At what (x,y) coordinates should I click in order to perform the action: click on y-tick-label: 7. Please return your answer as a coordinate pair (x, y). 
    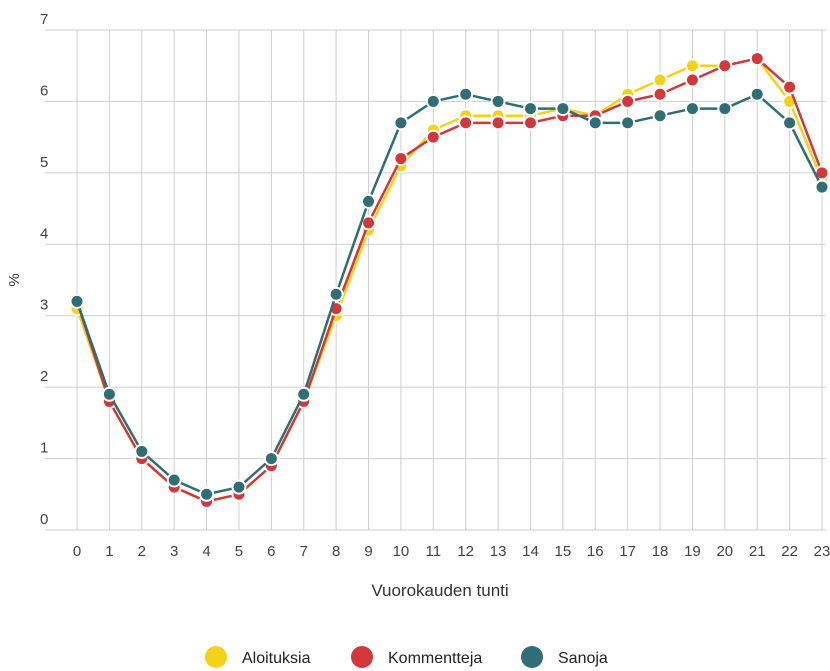
    Looking at the image, I should click on (44, 19).